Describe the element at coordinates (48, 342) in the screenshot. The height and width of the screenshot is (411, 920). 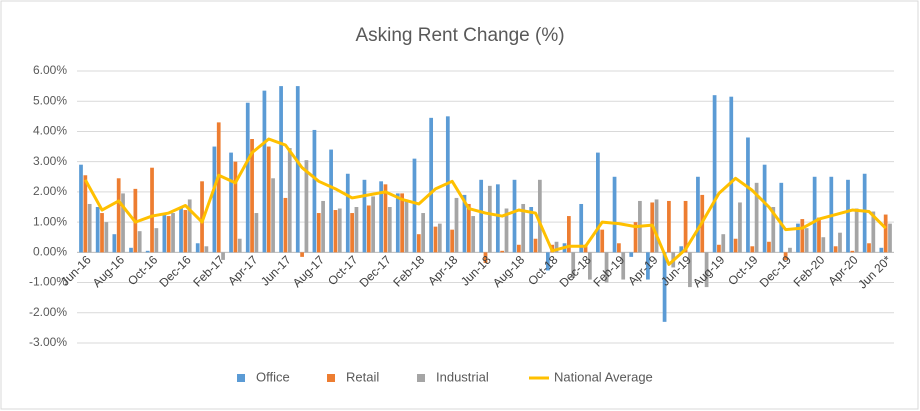
I see `y-tick-label: -3.00%` at that location.